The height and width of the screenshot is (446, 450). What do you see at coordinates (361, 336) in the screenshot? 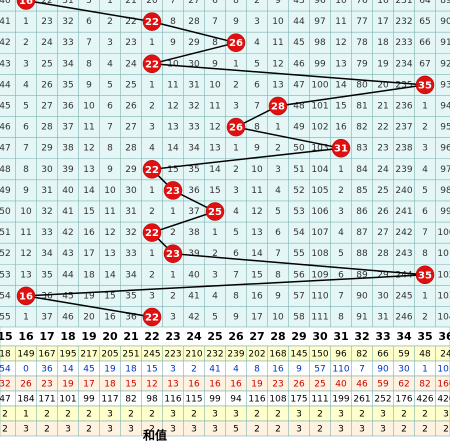
I see `column-header: 32` at bounding box center [361, 336].